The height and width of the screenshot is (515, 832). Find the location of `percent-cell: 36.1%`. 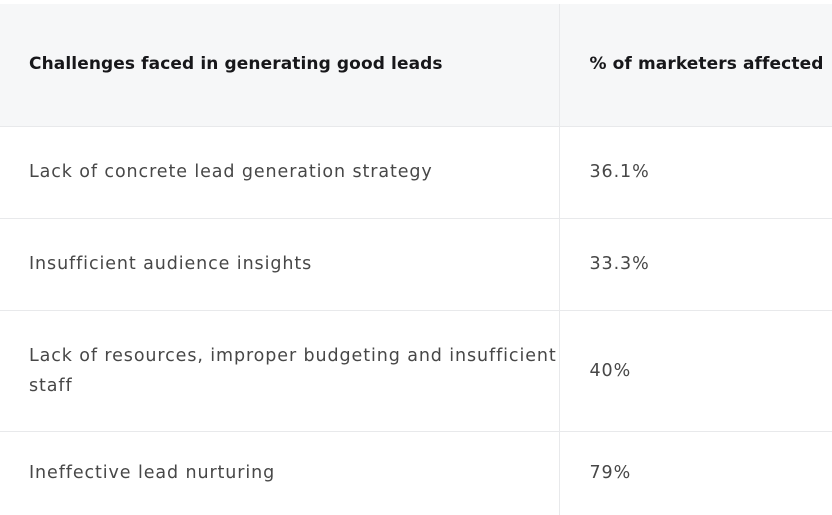

percent-cell: 36.1% is located at coordinates (695, 172).